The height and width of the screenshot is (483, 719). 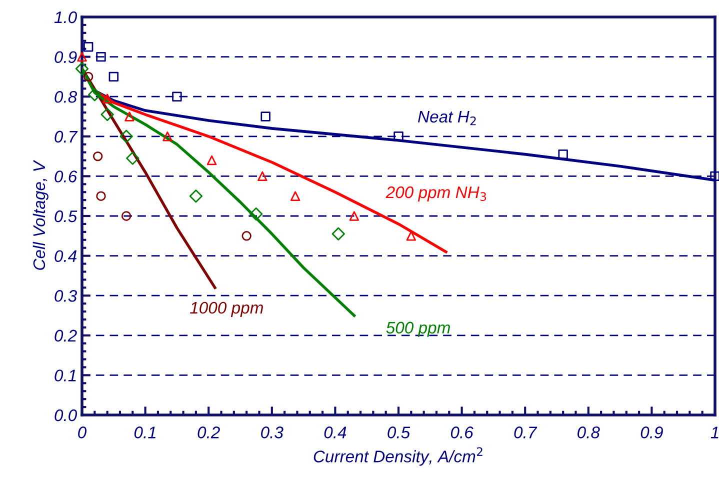 What do you see at coordinates (398, 456) in the screenshot?
I see `x-axis-title: Current Density, A/cm$^{2}$` at bounding box center [398, 456].